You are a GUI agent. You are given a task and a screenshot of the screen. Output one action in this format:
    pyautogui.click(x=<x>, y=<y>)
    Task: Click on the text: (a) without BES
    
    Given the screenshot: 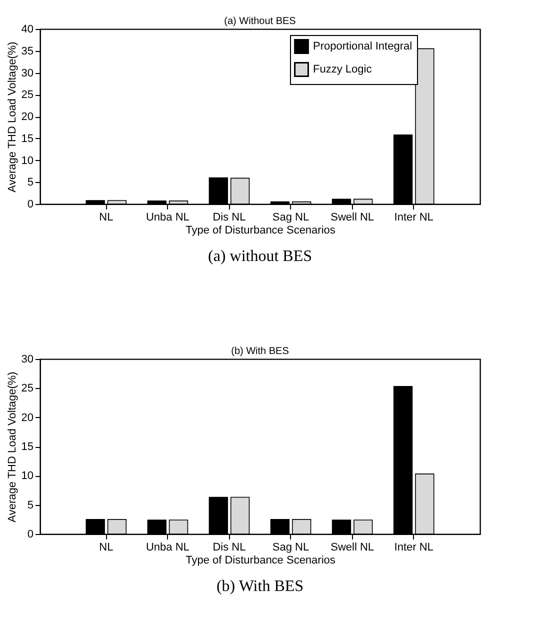 What is the action you would take?
    pyautogui.click(x=260, y=256)
    